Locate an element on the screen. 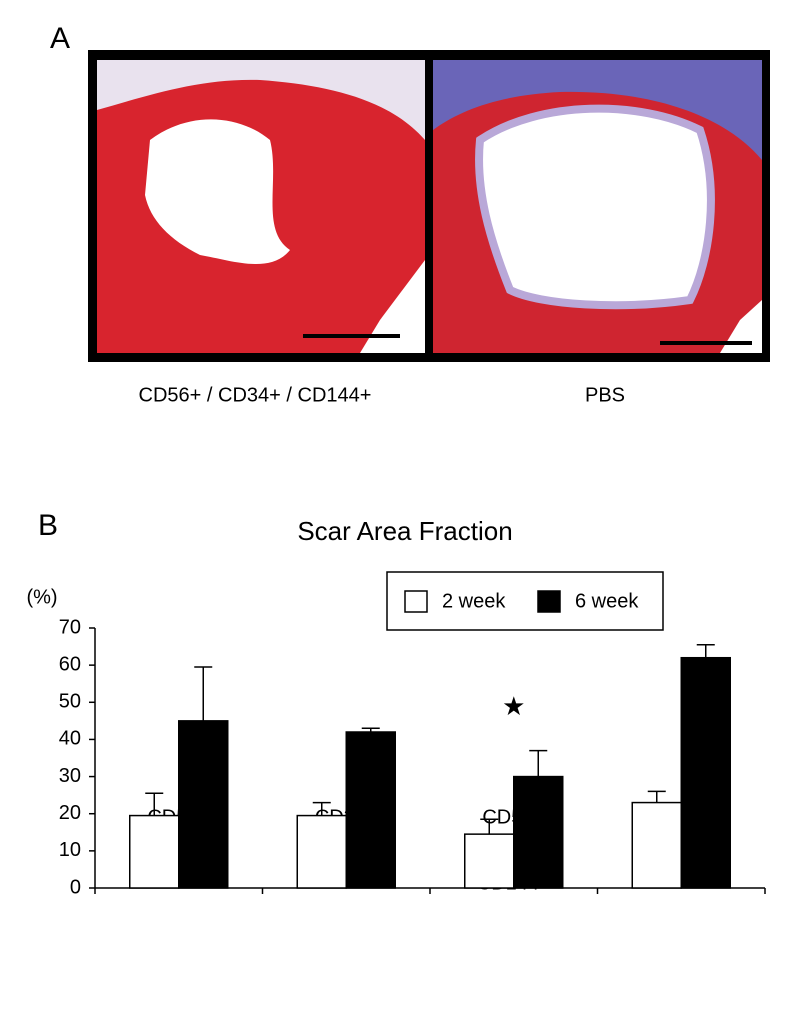 Image resolution: width=800 pixels, height=1013 pixels. y-tick-label: 10 is located at coordinates (70, 850).